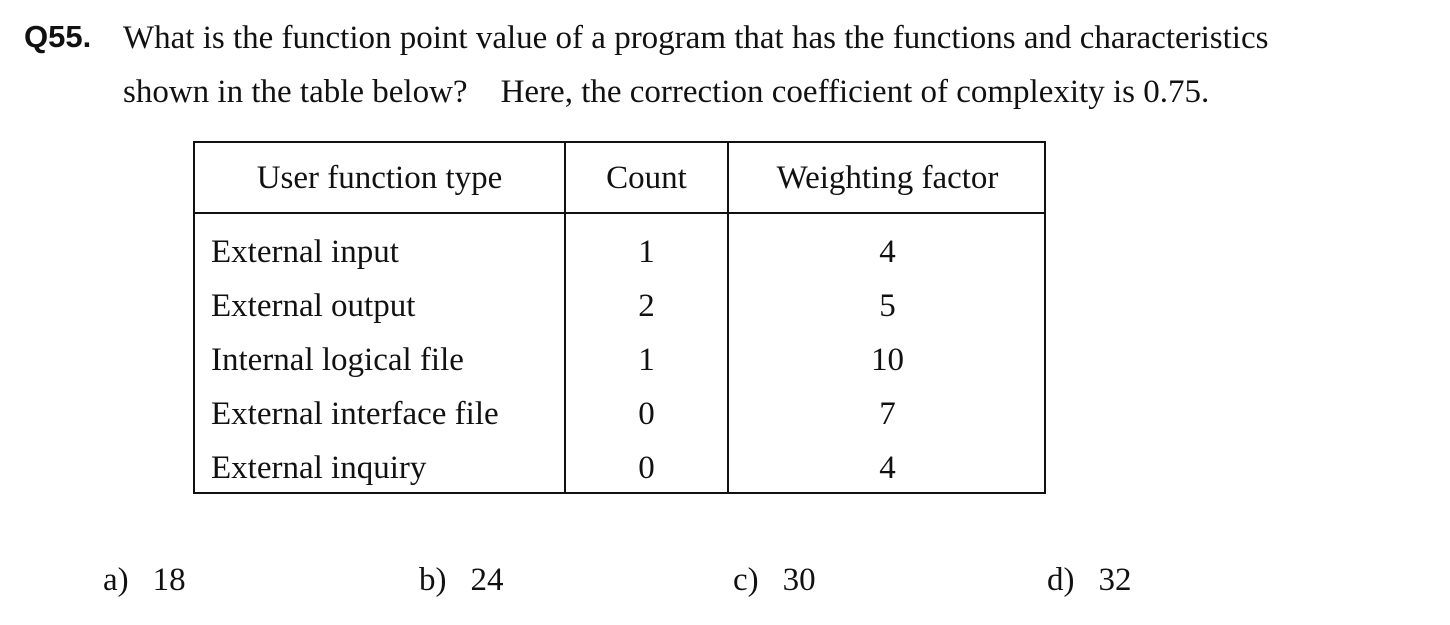 The height and width of the screenshot is (625, 1450). I want to click on choice-letter: a), so click(116, 580).